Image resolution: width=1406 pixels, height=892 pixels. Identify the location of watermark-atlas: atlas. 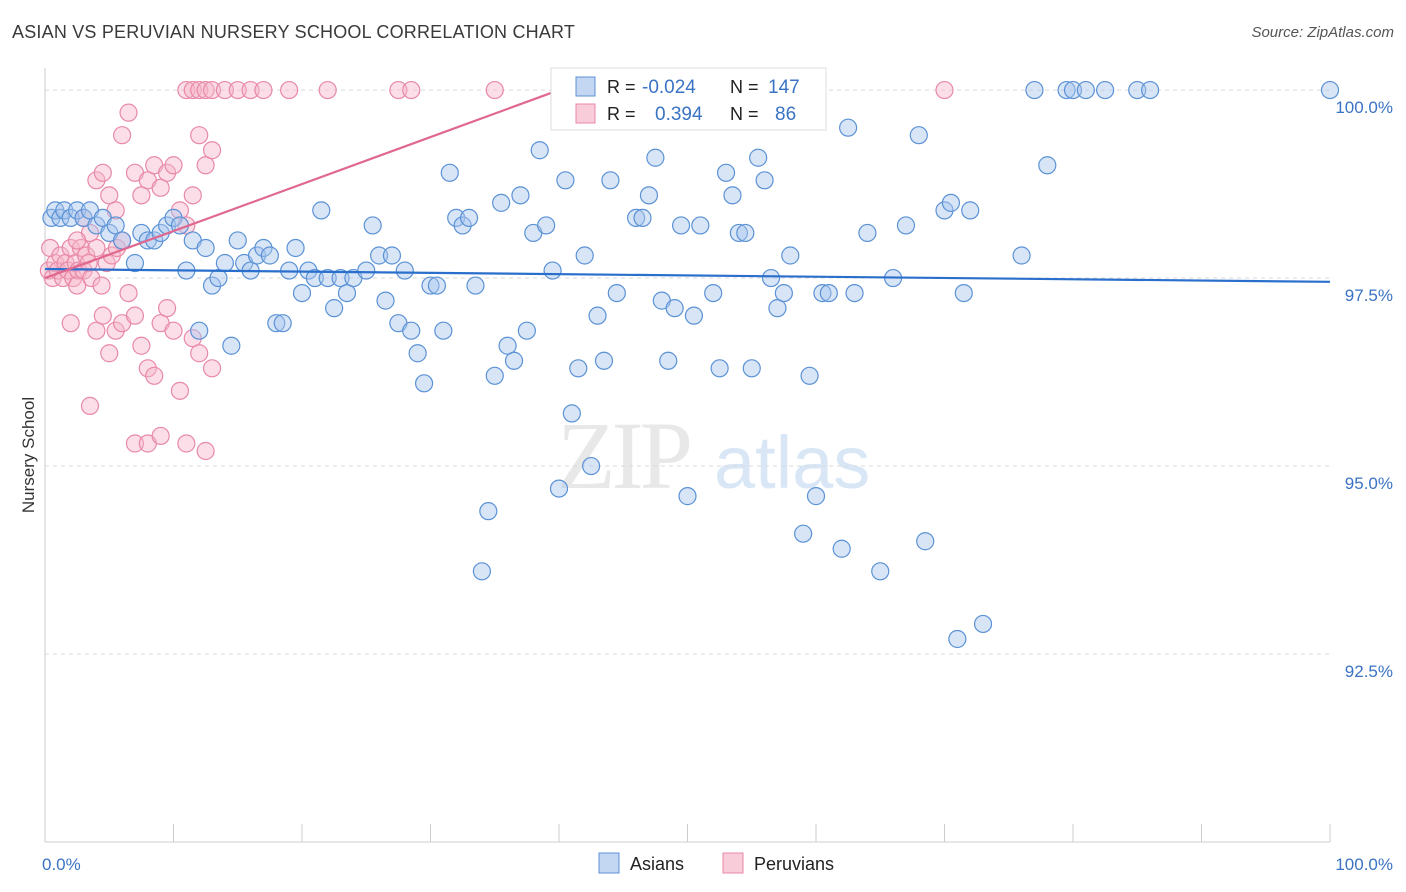
(792, 462).